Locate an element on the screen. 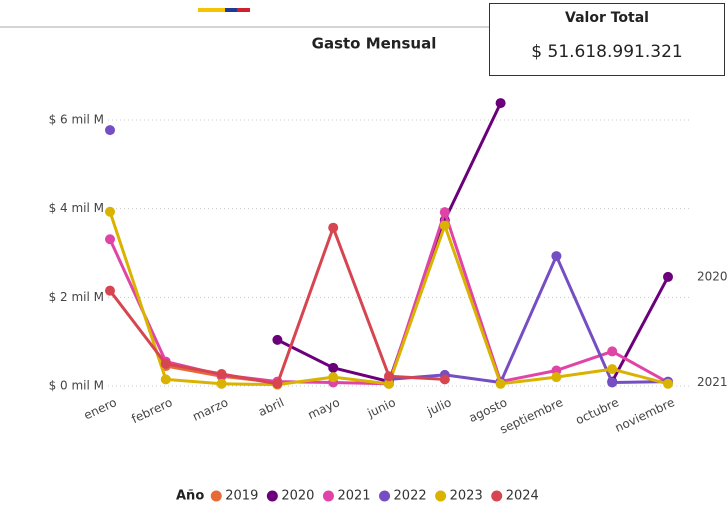 The image size is (727, 517). legend-title: Año is located at coordinates (190, 496).